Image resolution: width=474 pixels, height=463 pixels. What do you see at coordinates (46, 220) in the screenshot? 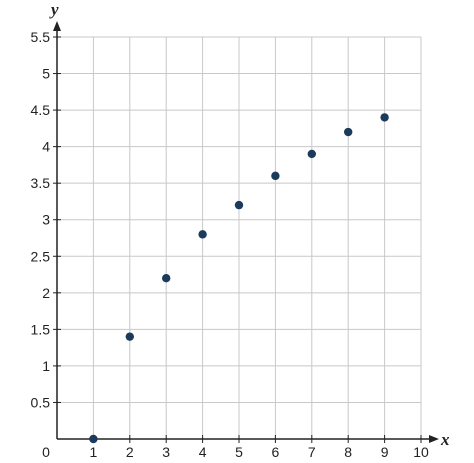
I see `y-tick-label-3: 3` at bounding box center [46, 220].